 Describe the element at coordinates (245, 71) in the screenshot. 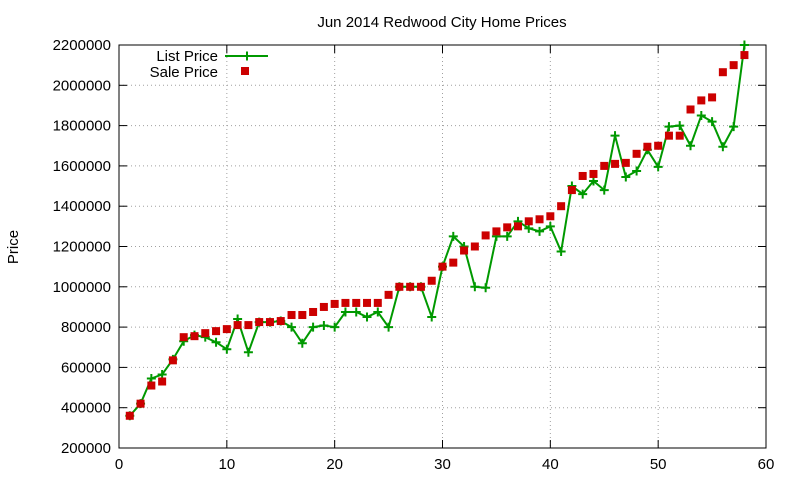

I see `legend-sale-price-marker` at that location.